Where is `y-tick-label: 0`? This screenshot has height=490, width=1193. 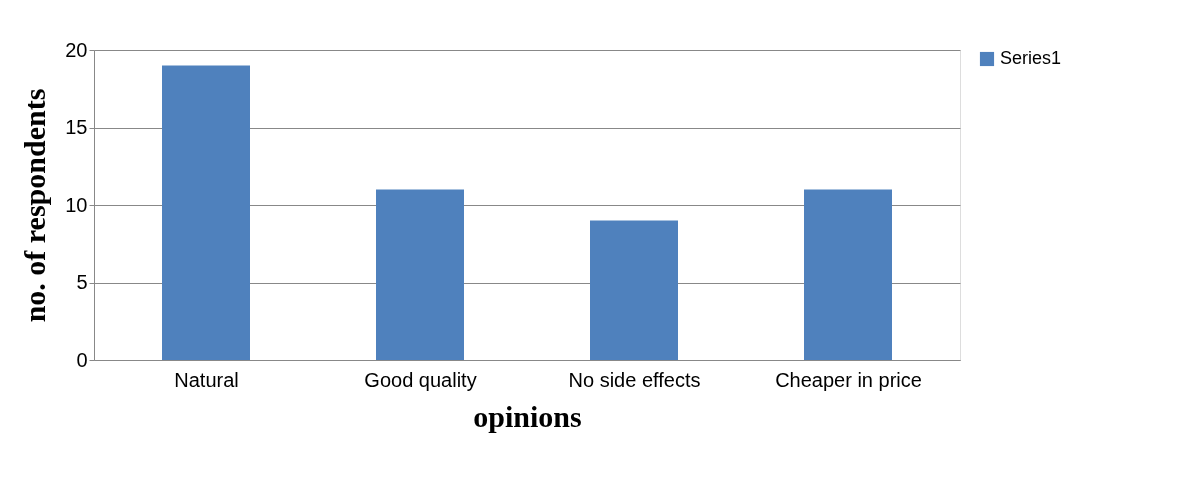
y-tick-label: 0 is located at coordinates (82, 359).